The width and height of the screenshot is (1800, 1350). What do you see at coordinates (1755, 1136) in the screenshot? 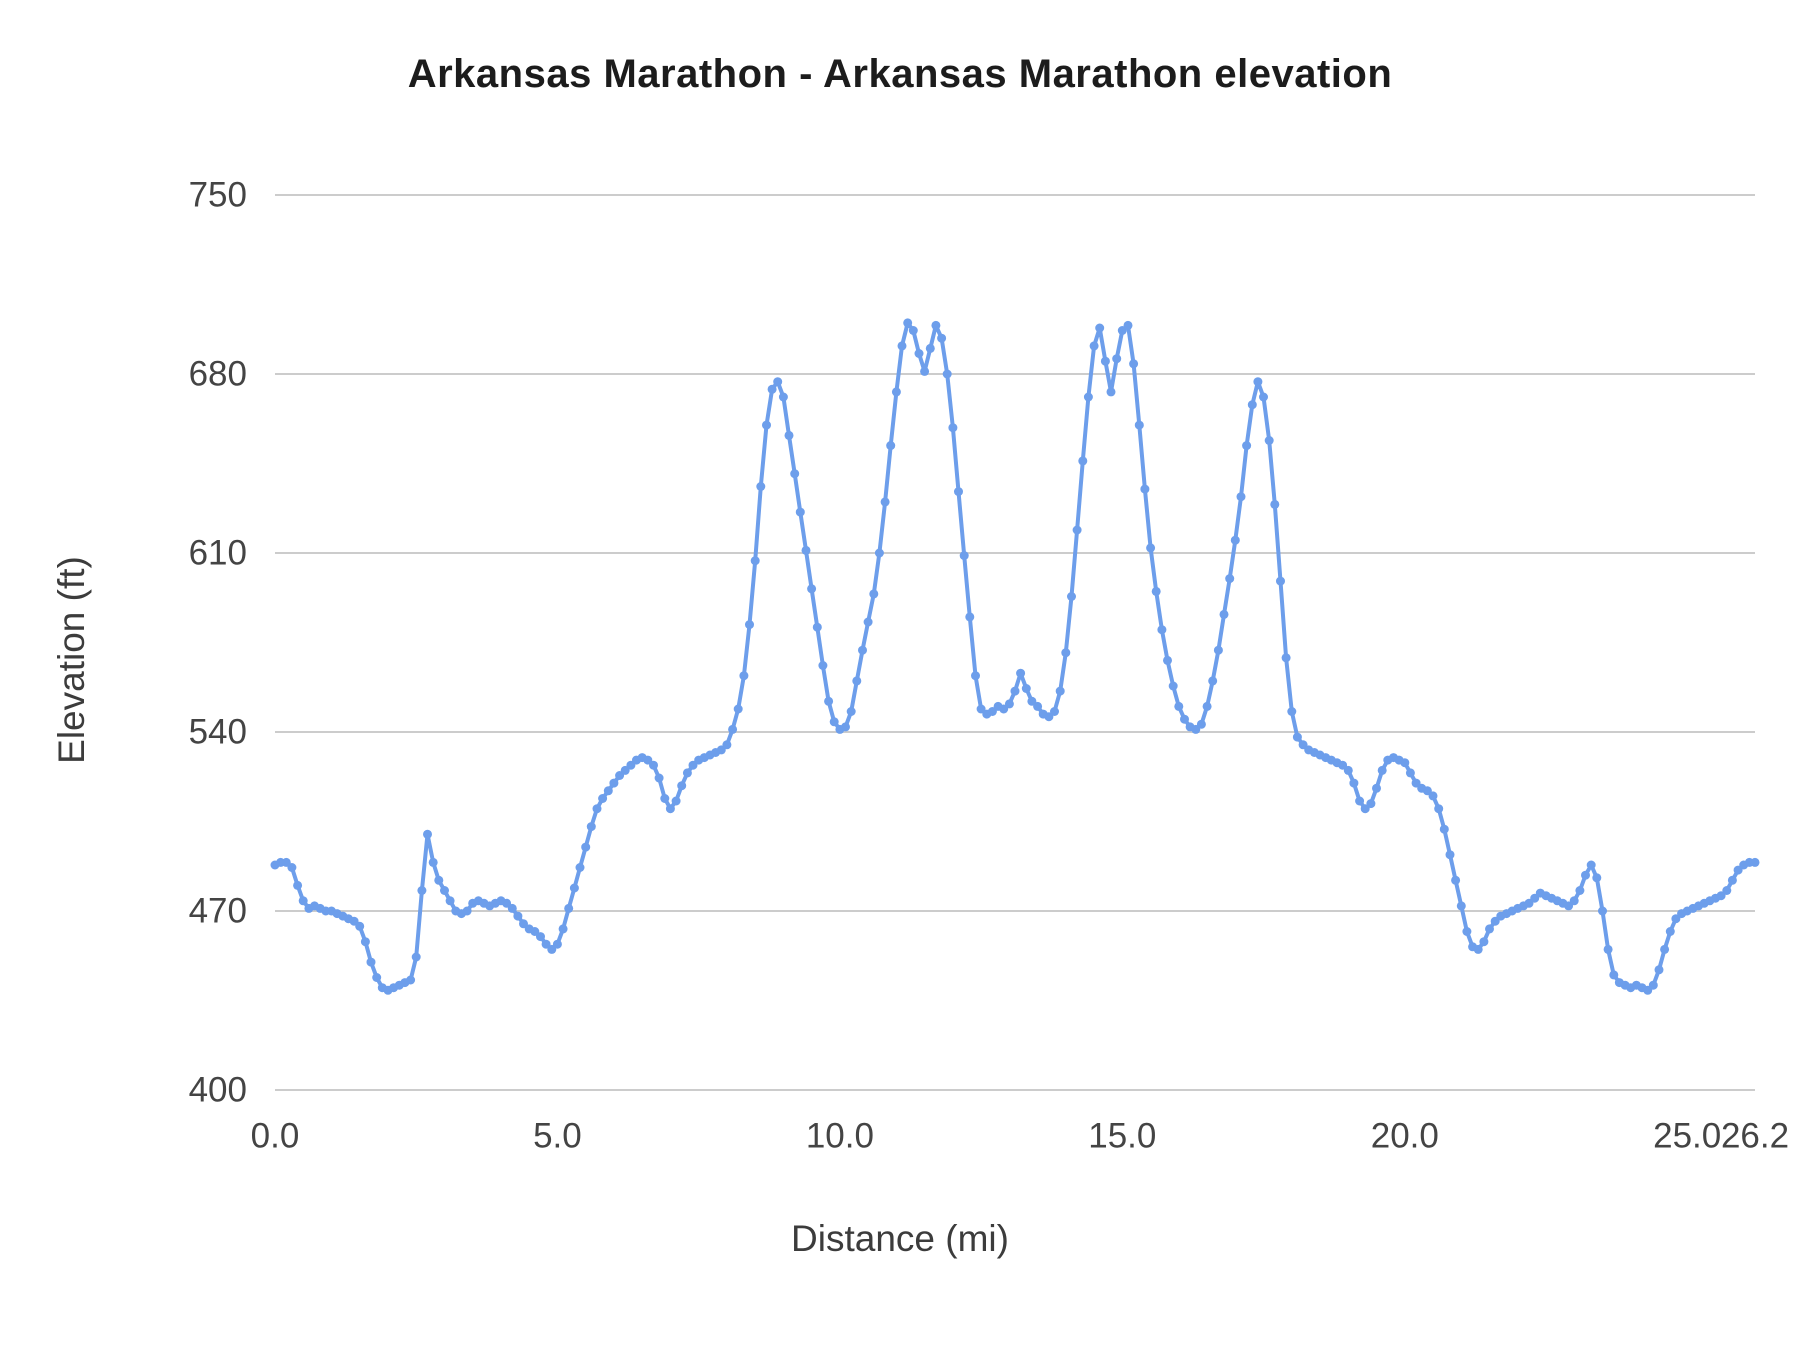
I see `x-tick-label: 26.2` at bounding box center [1755, 1136].